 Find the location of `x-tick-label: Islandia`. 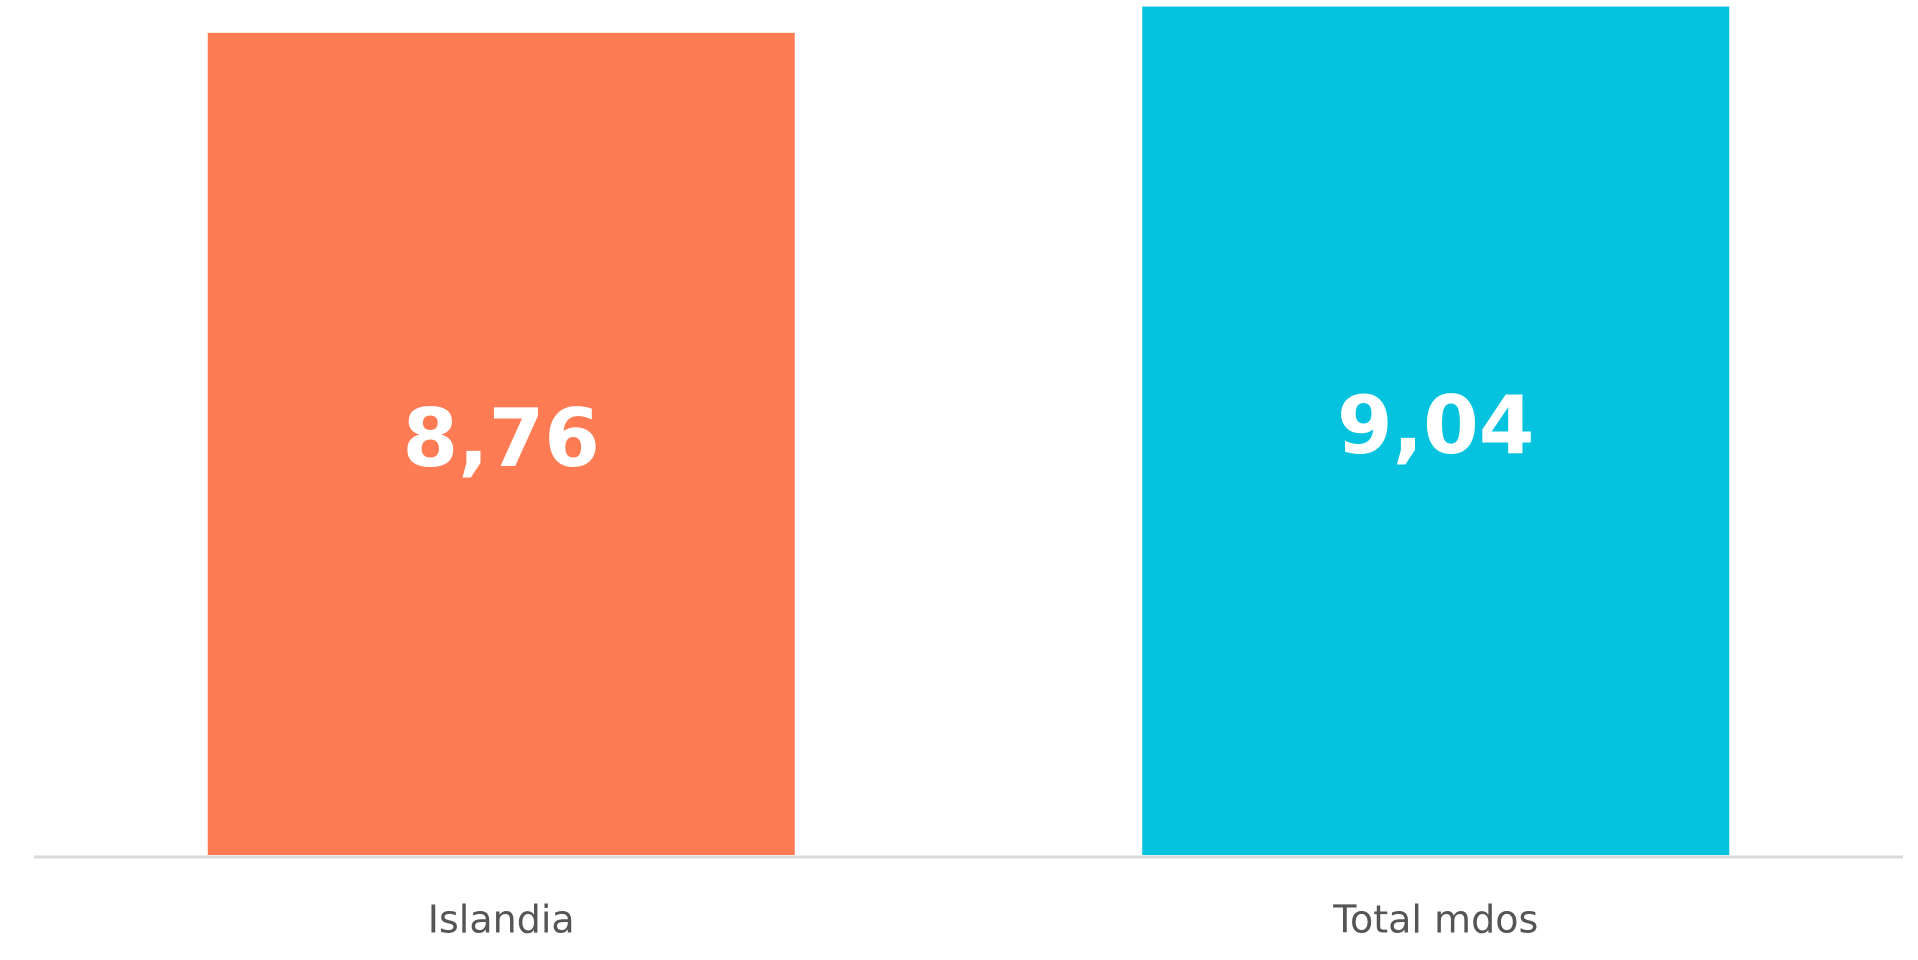

x-tick-label: Islandia is located at coordinates (501, 920).